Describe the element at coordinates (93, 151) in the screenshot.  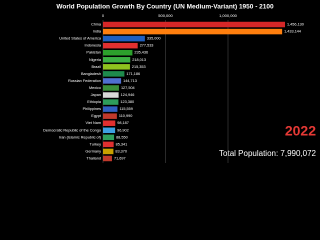
I see `y-tick-label: Germany` at that location.